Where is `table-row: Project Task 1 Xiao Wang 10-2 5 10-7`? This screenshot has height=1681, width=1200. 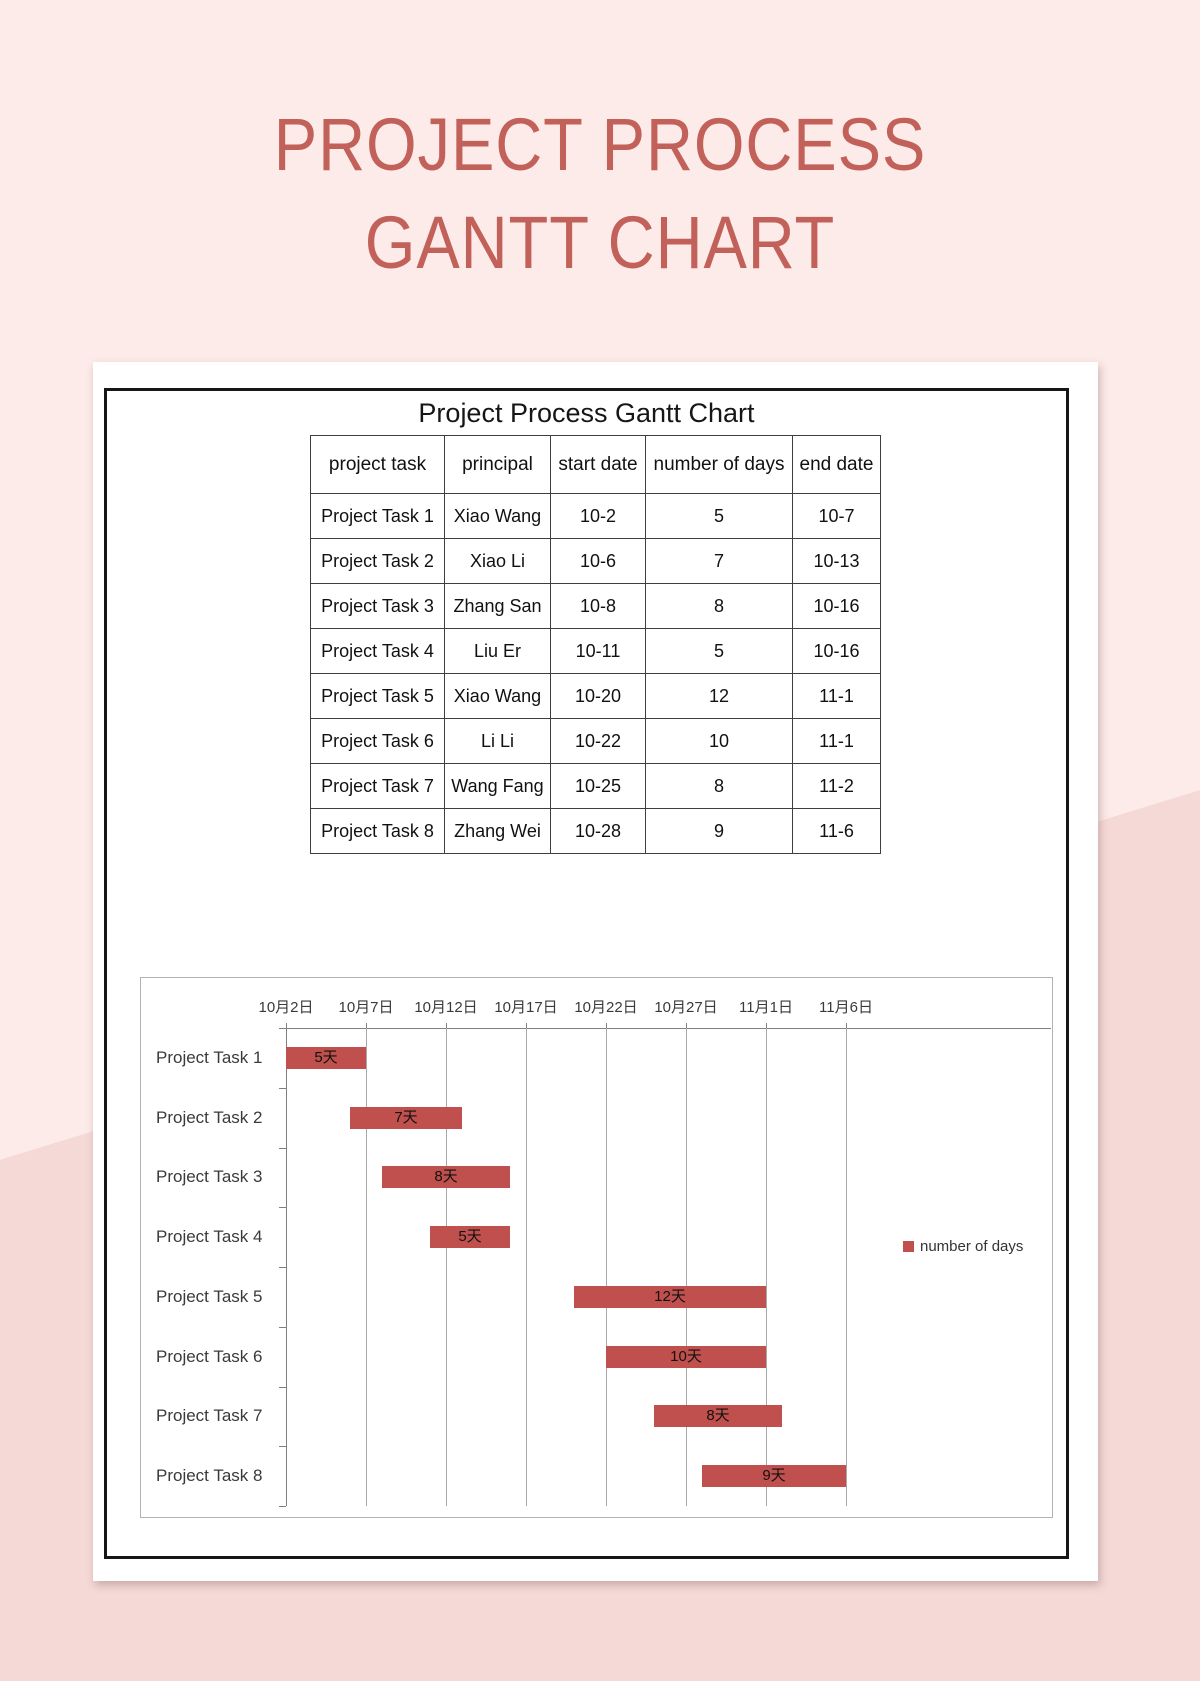 table-row: Project Task 1 Xiao Wang 10-2 5 10-7 is located at coordinates (595, 516).